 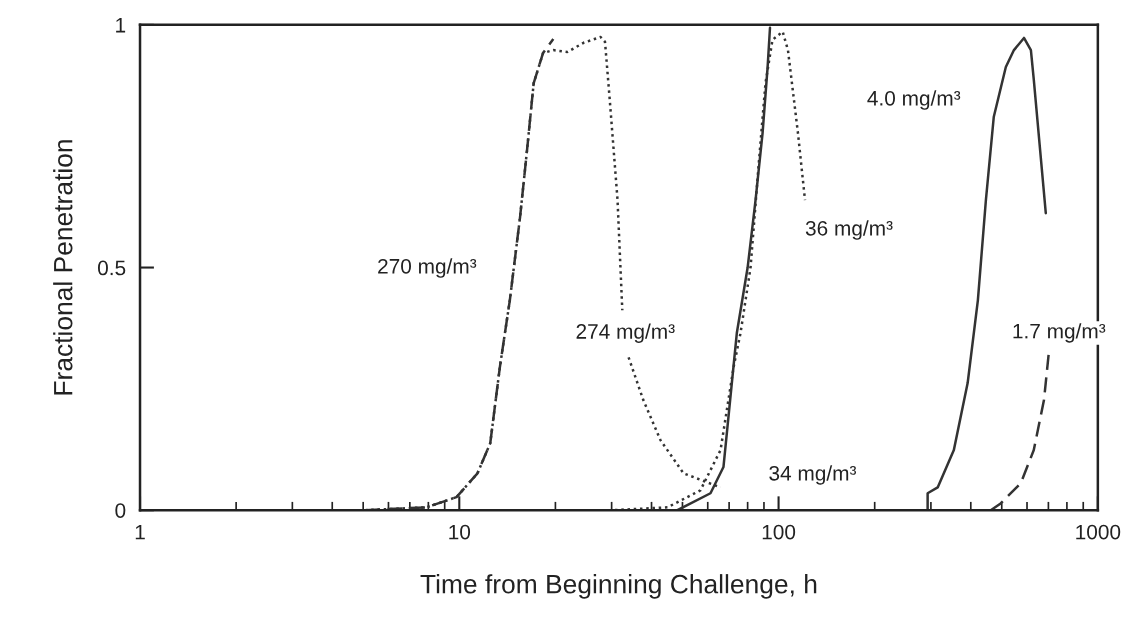 What do you see at coordinates (1059, 333) in the screenshot?
I see `series-label: 1.7 mg/m³` at bounding box center [1059, 333].